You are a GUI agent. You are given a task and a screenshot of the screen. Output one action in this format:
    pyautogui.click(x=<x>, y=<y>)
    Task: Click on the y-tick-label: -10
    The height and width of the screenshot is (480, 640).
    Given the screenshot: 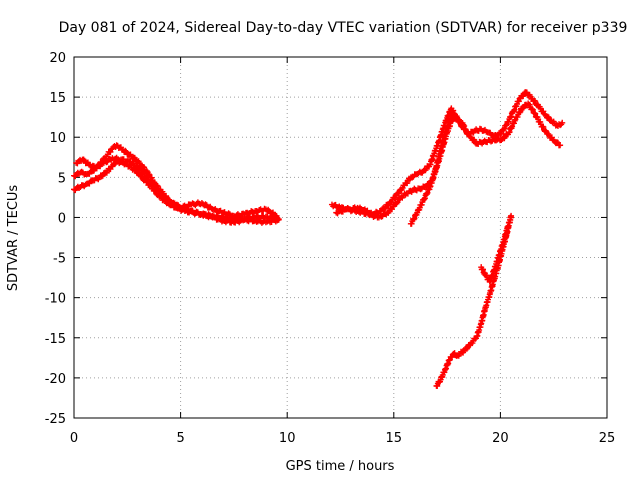 What is the action you would take?
    pyautogui.click(x=55, y=299)
    